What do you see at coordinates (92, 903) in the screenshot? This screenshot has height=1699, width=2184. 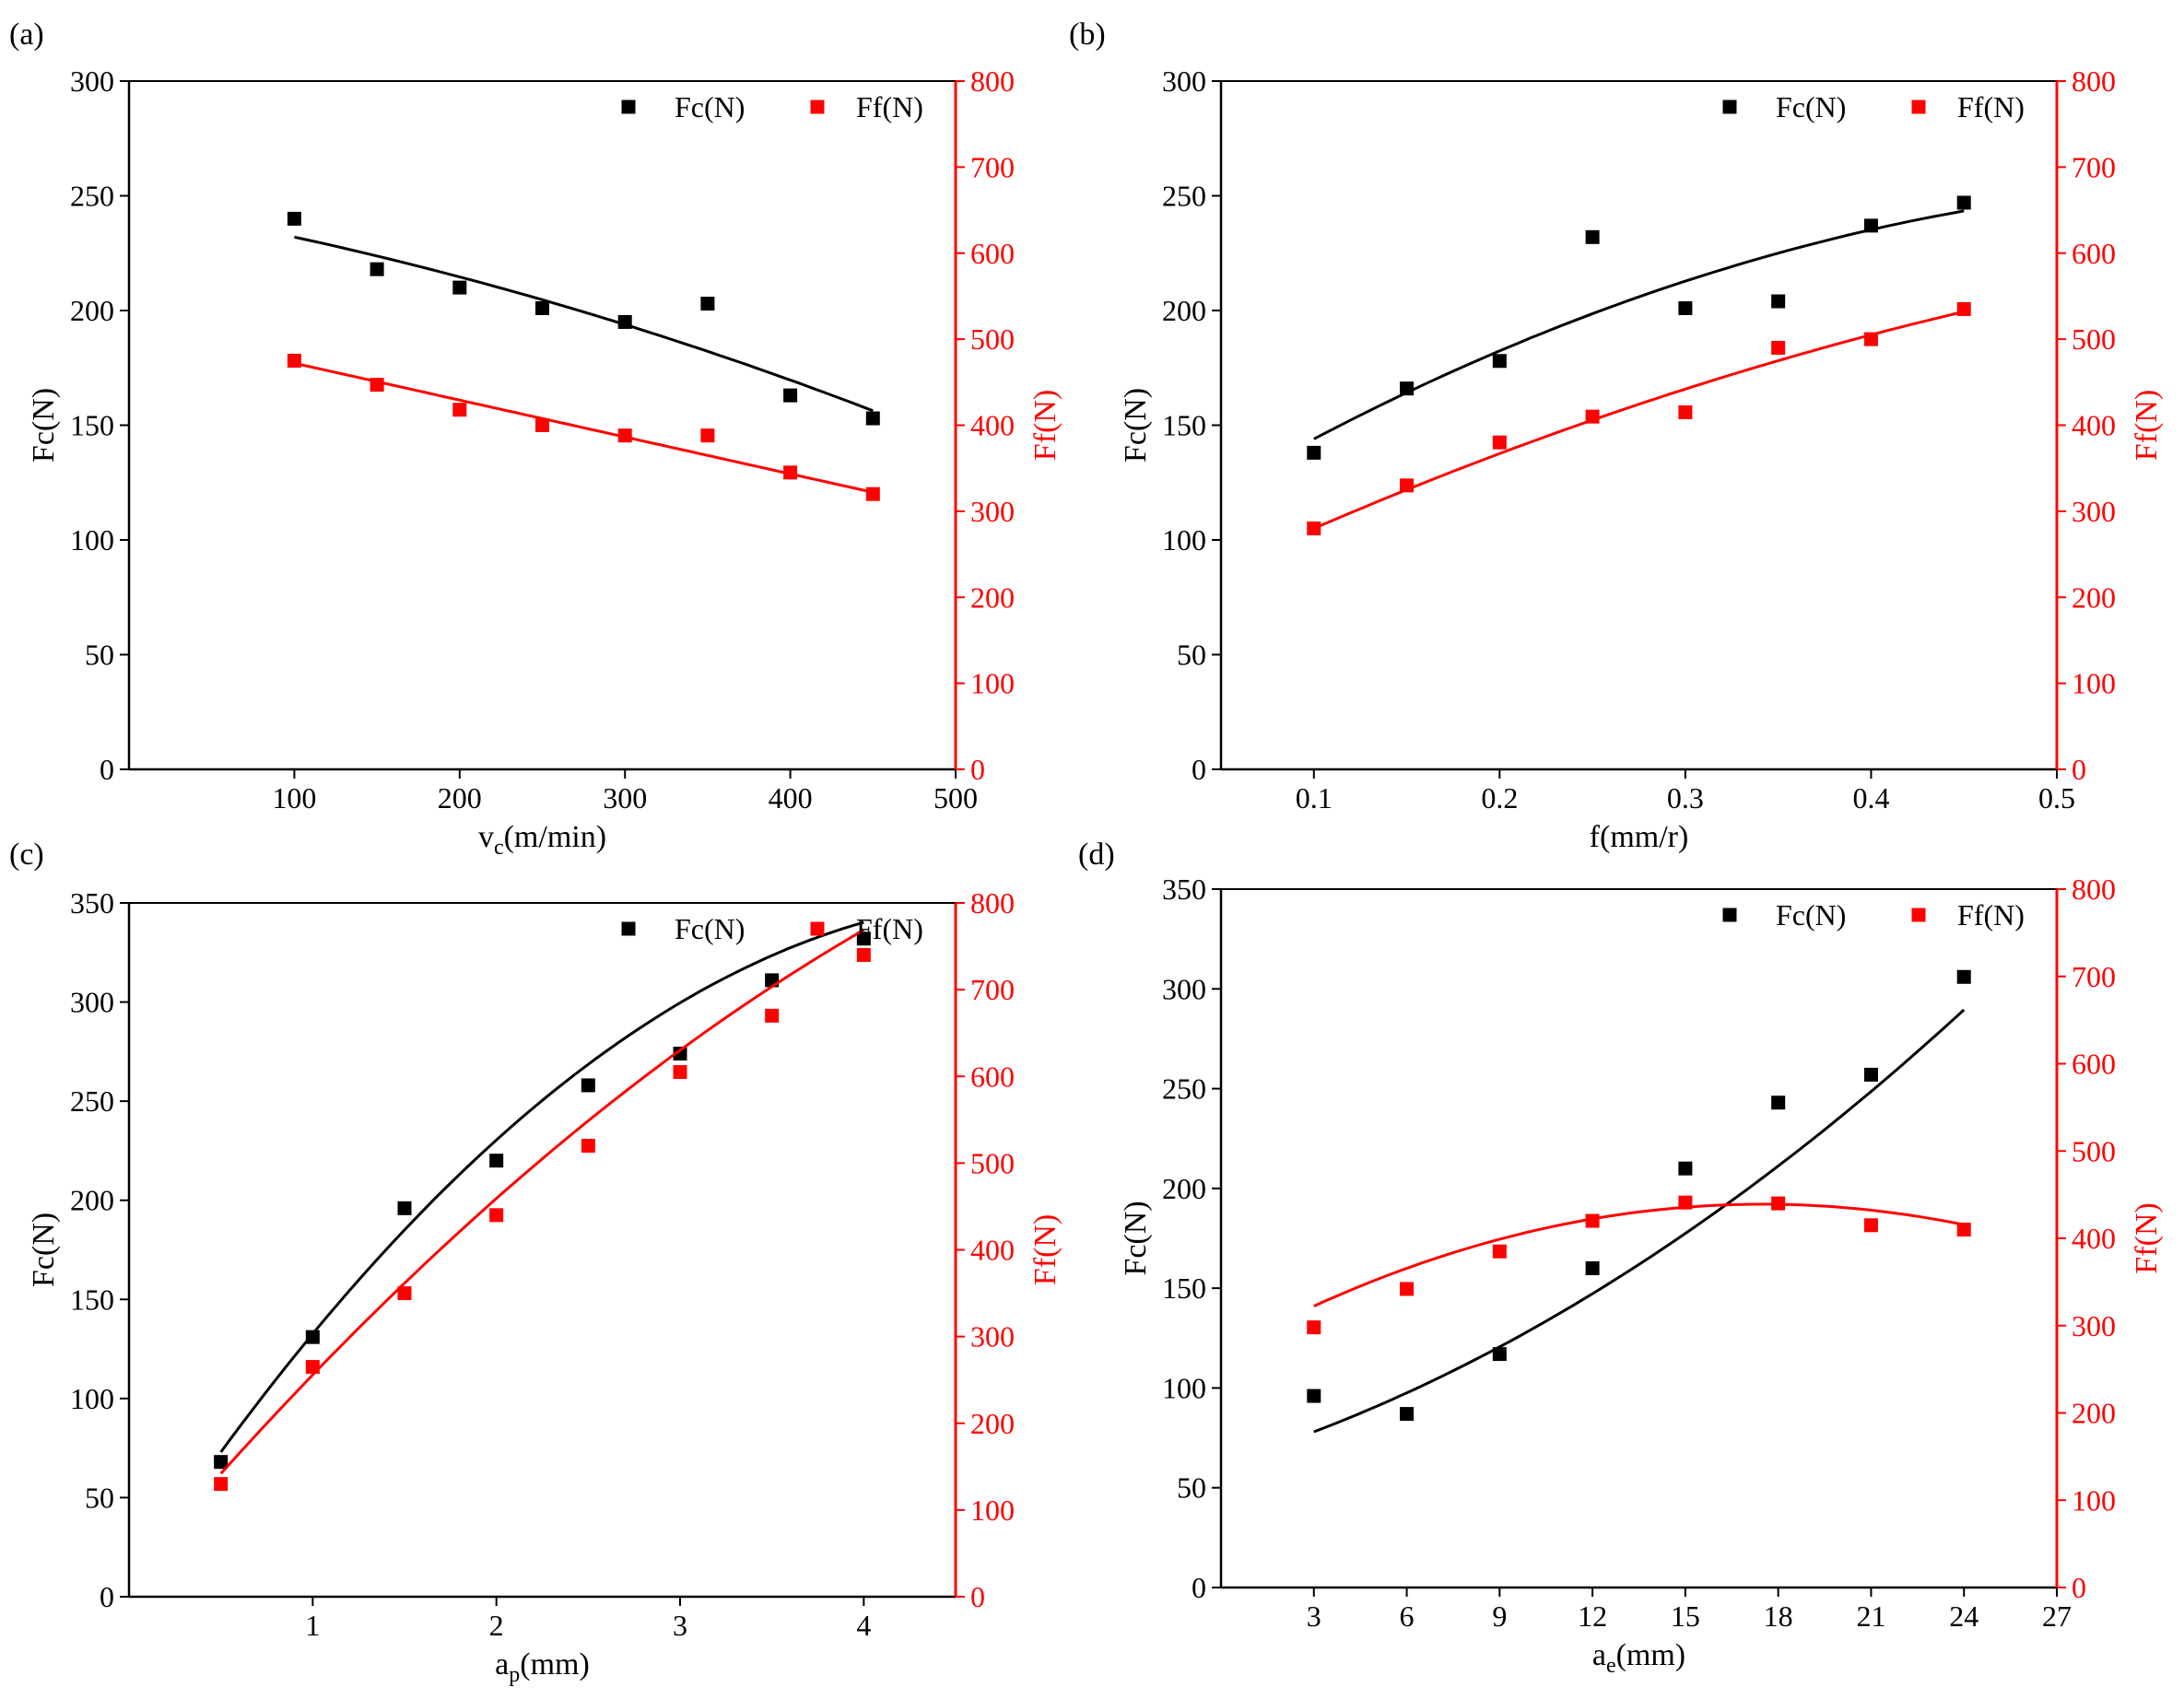 I see `y-left-tick-label: 350` at bounding box center [92, 903].